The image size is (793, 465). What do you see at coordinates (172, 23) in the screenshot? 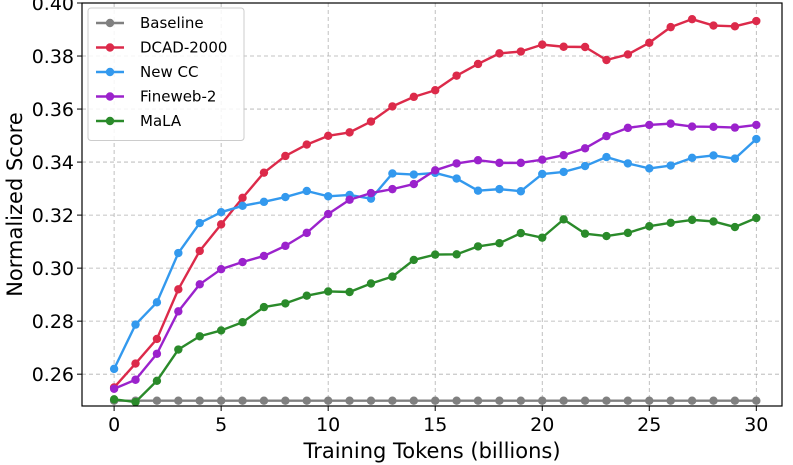
I see `legend-label-baseline: Baseline` at bounding box center [172, 23].